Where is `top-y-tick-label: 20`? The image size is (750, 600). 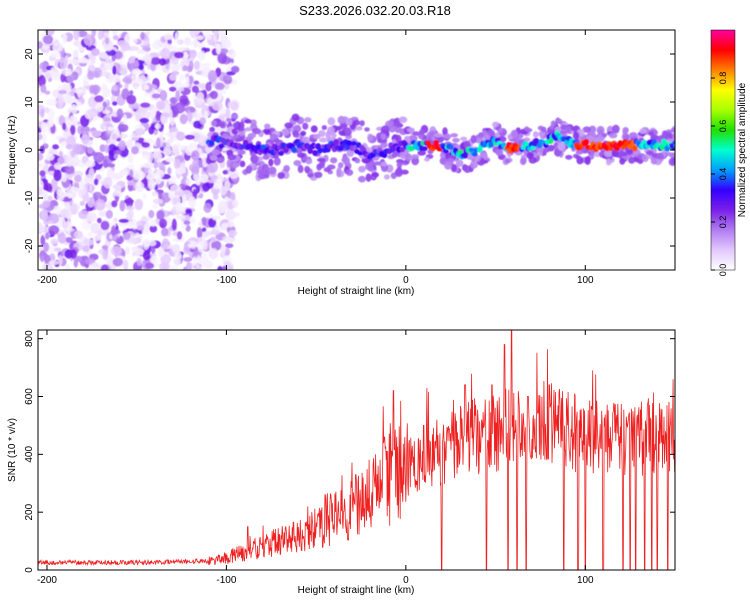
top-y-tick-label: 20 is located at coordinates (29, 54).